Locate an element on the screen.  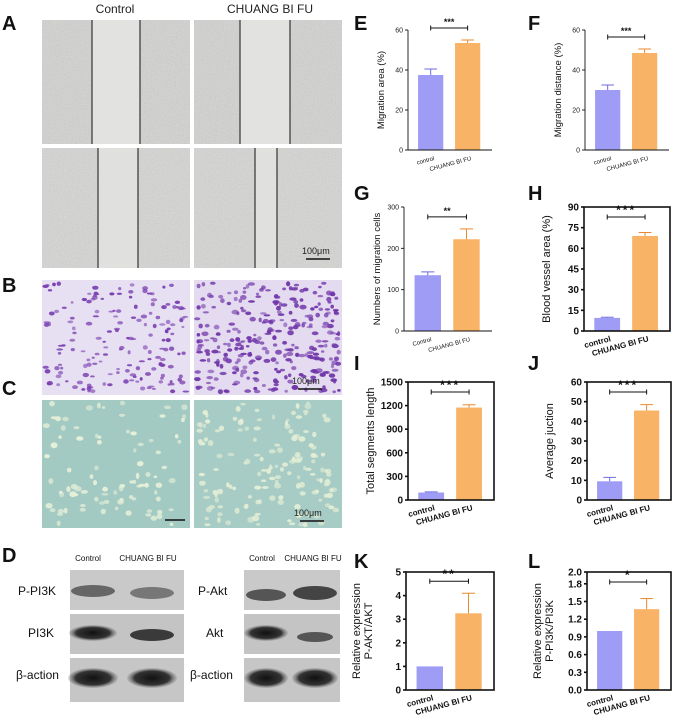
x-category-label: CHUANG BI FU is located at coordinates (449, 345).